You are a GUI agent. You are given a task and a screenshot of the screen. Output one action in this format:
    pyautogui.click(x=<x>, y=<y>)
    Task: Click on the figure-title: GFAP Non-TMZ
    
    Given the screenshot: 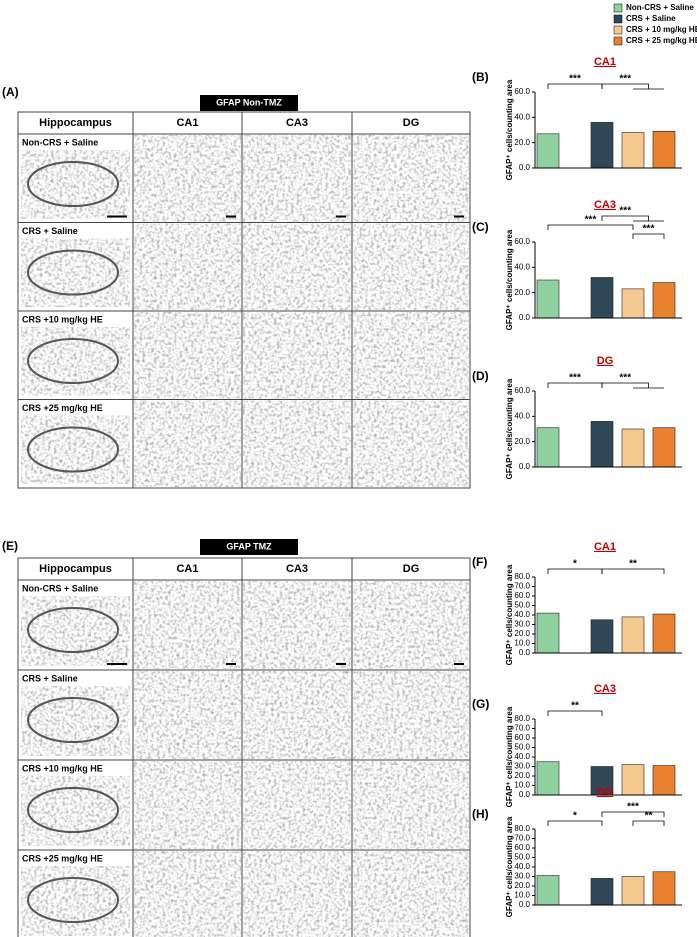 What is the action you would take?
    pyautogui.click(x=249, y=102)
    